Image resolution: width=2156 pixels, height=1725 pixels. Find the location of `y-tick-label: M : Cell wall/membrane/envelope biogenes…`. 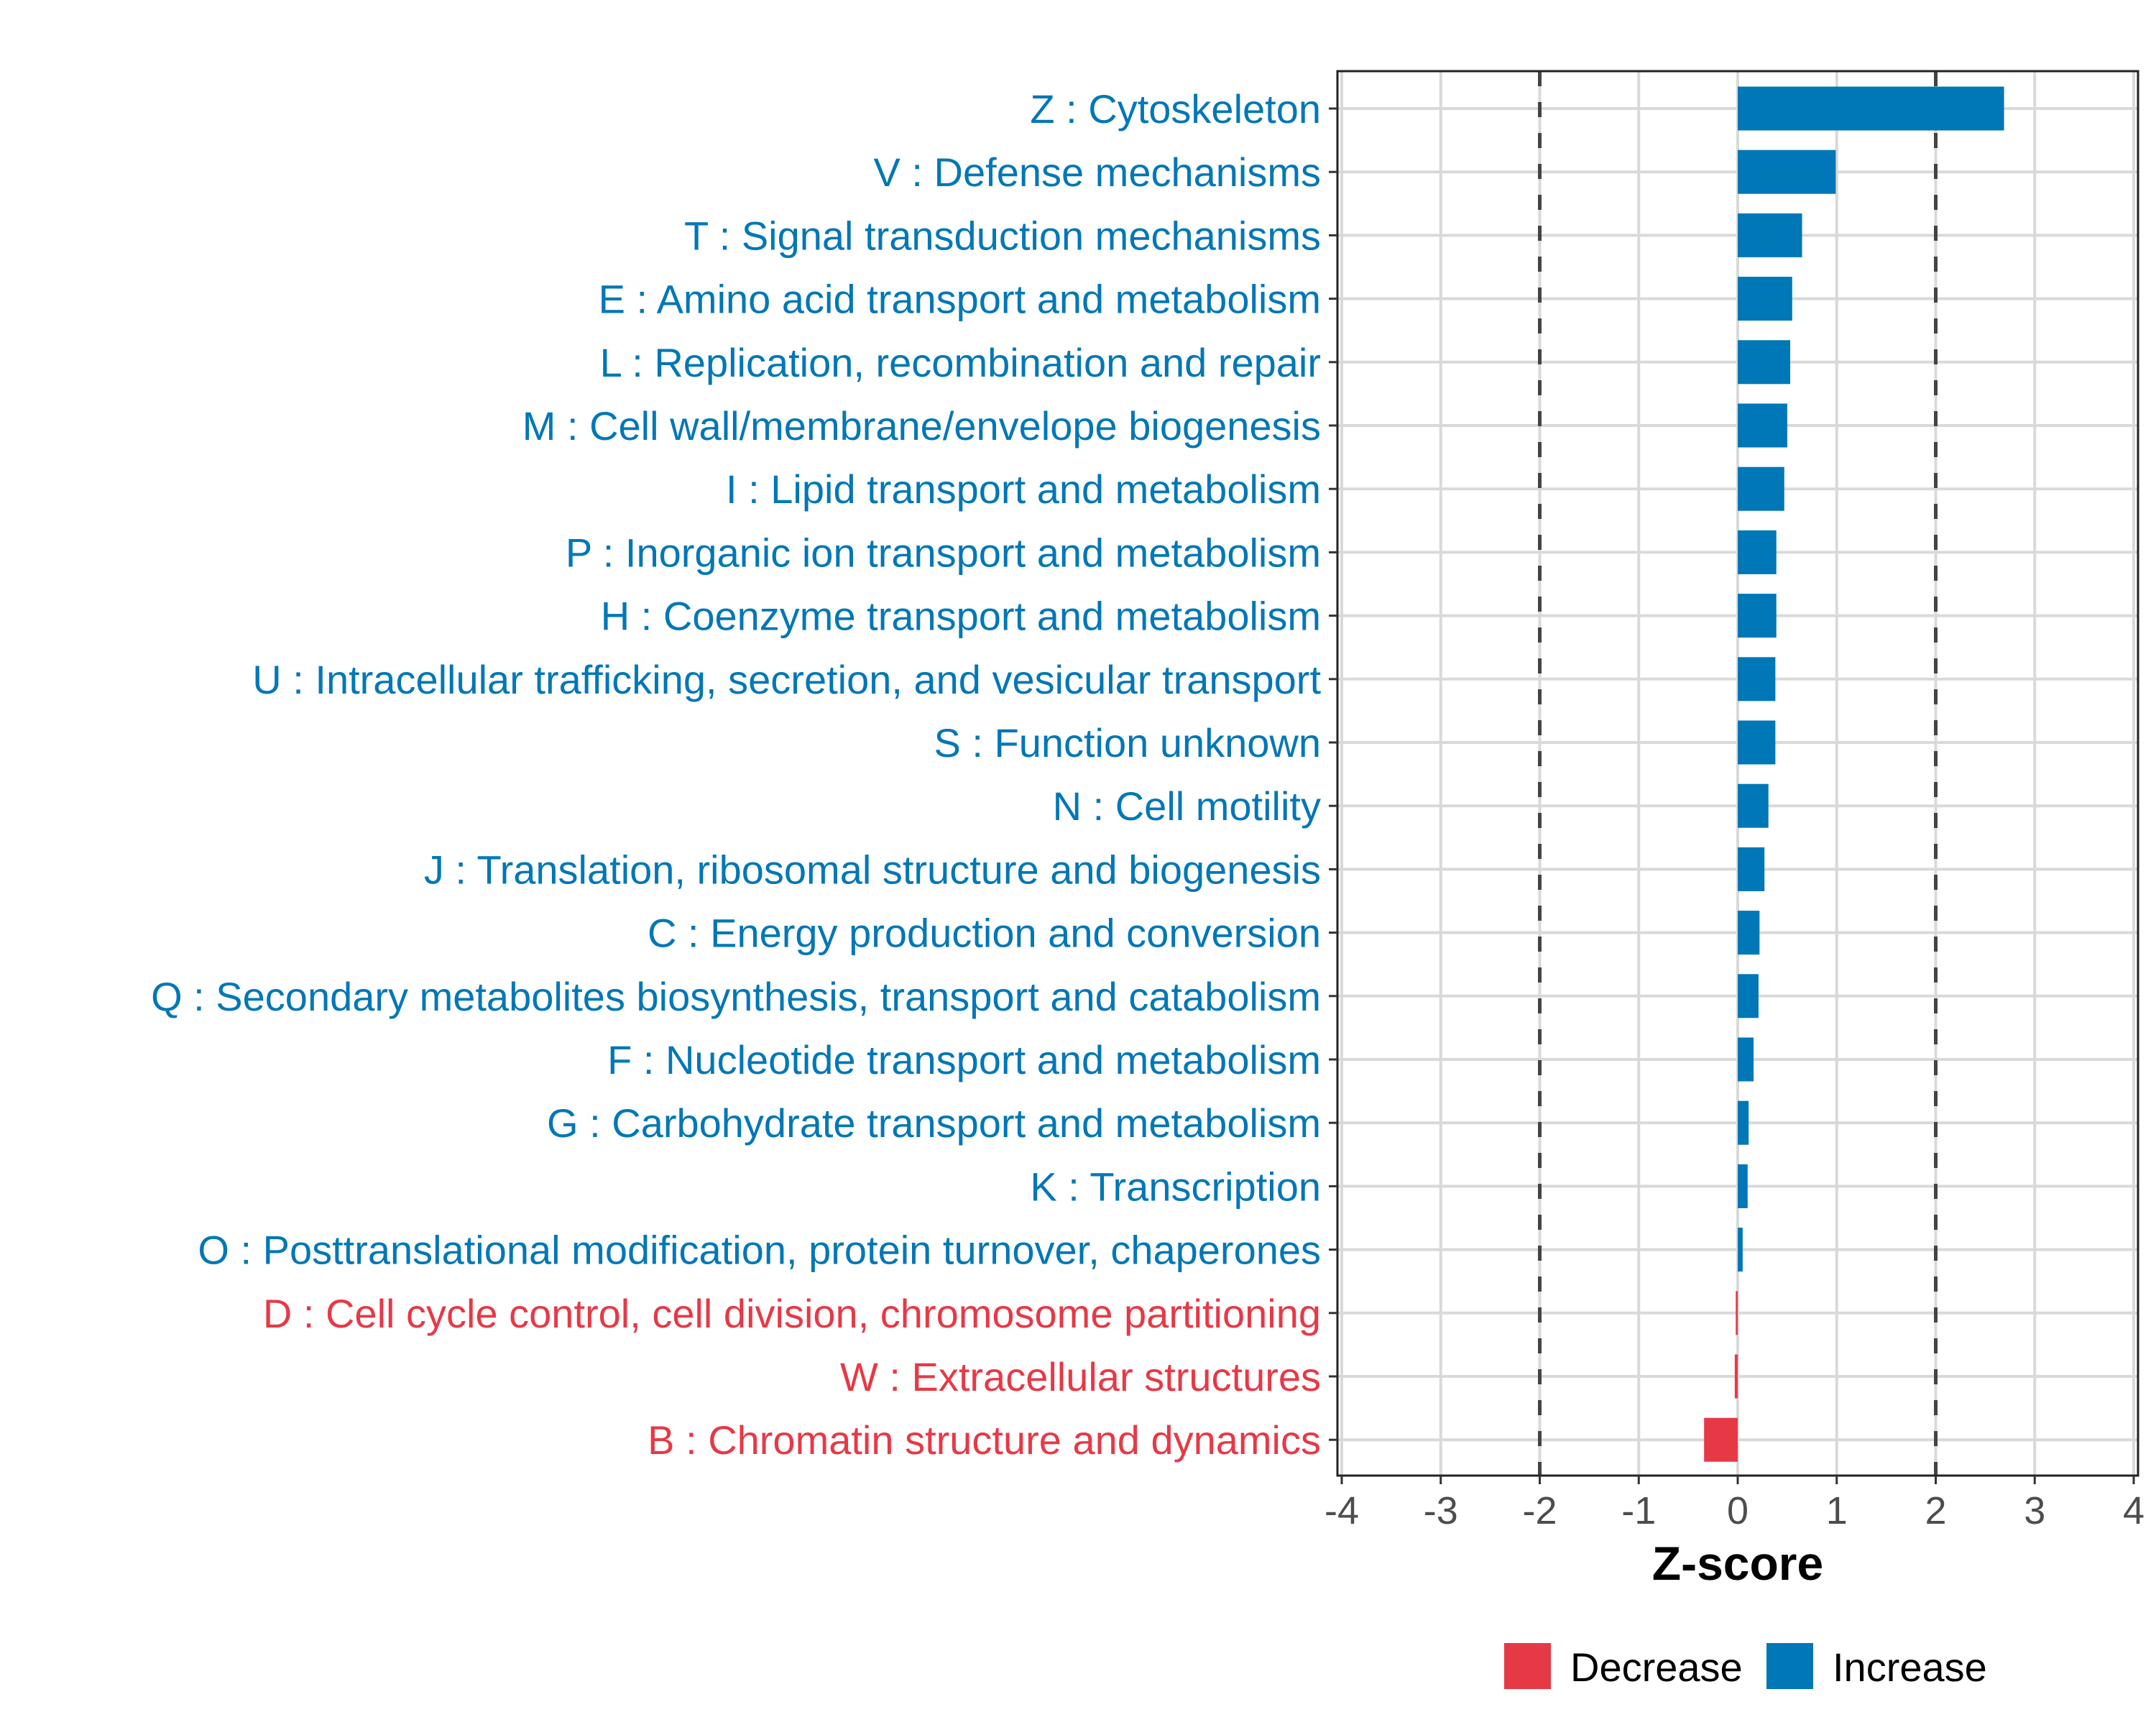

y-tick-label: M : Cell wall/membrane/envelope biogenes… is located at coordinates (921, 425).